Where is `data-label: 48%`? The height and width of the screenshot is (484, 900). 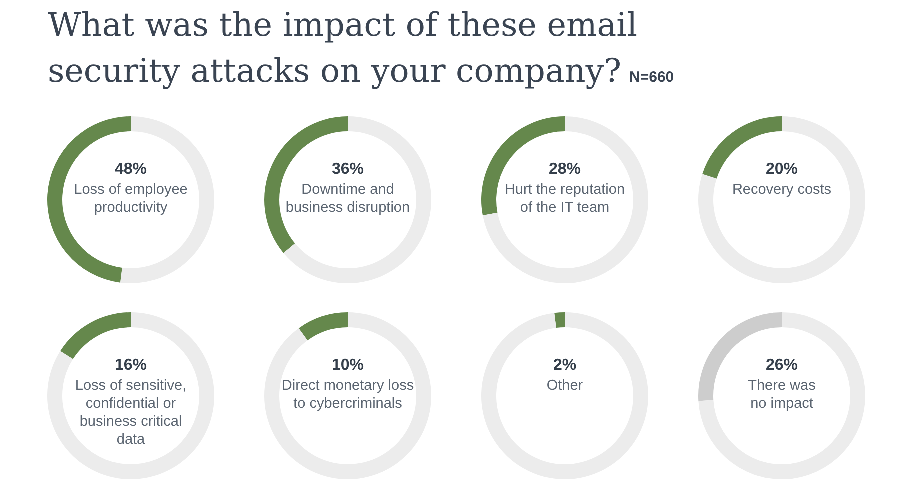
data-label: 48% is located at coordinates (131, 169).